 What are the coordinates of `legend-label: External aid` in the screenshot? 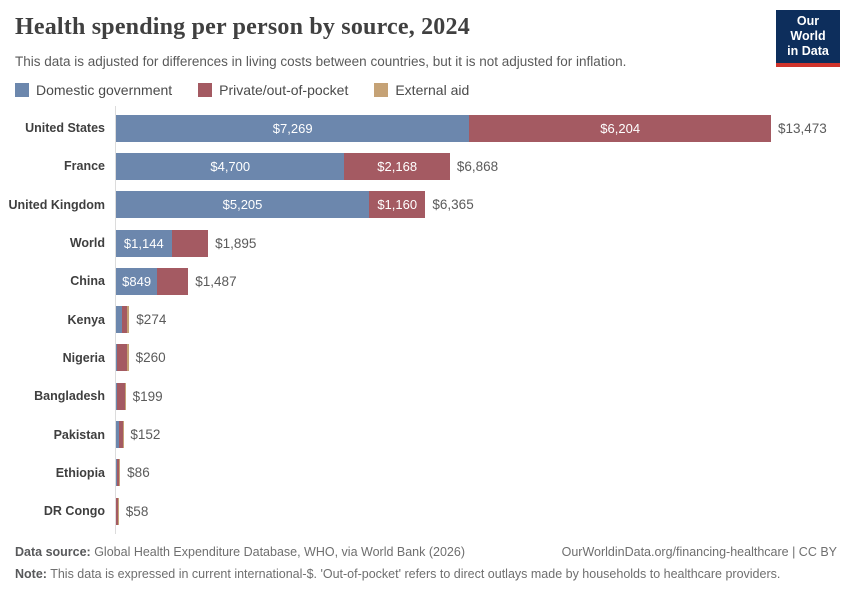 It's located at (432, 90).